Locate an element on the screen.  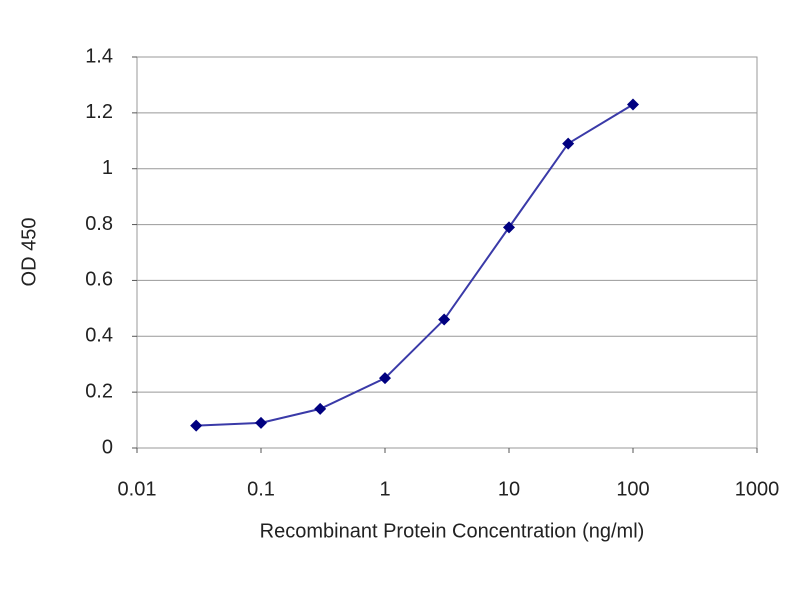
y-tick-label: 1 is located at coordinates (107, 168).